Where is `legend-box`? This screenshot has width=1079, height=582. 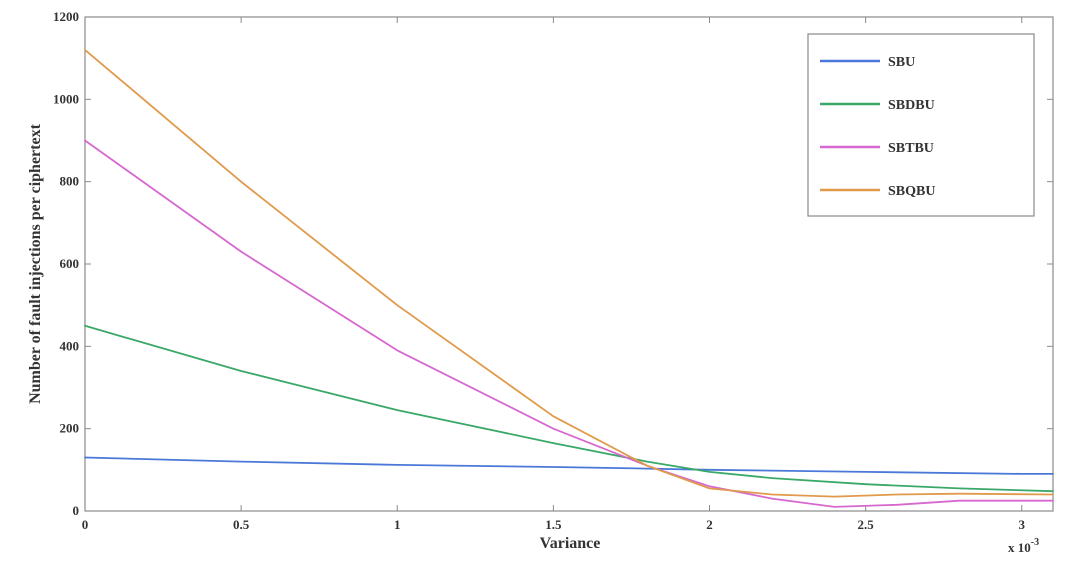 legend-box is located at coordinates (921, 125).